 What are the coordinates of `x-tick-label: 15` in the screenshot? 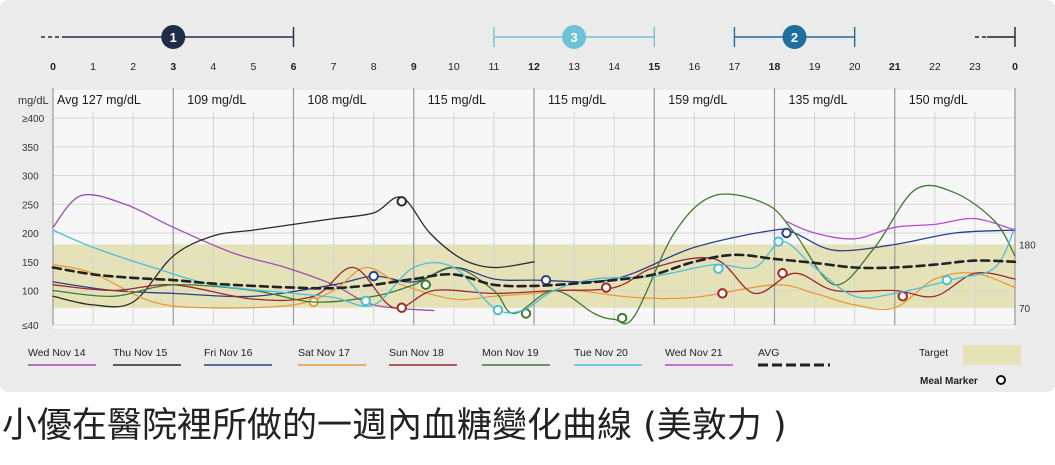 It's located at (654, 67).